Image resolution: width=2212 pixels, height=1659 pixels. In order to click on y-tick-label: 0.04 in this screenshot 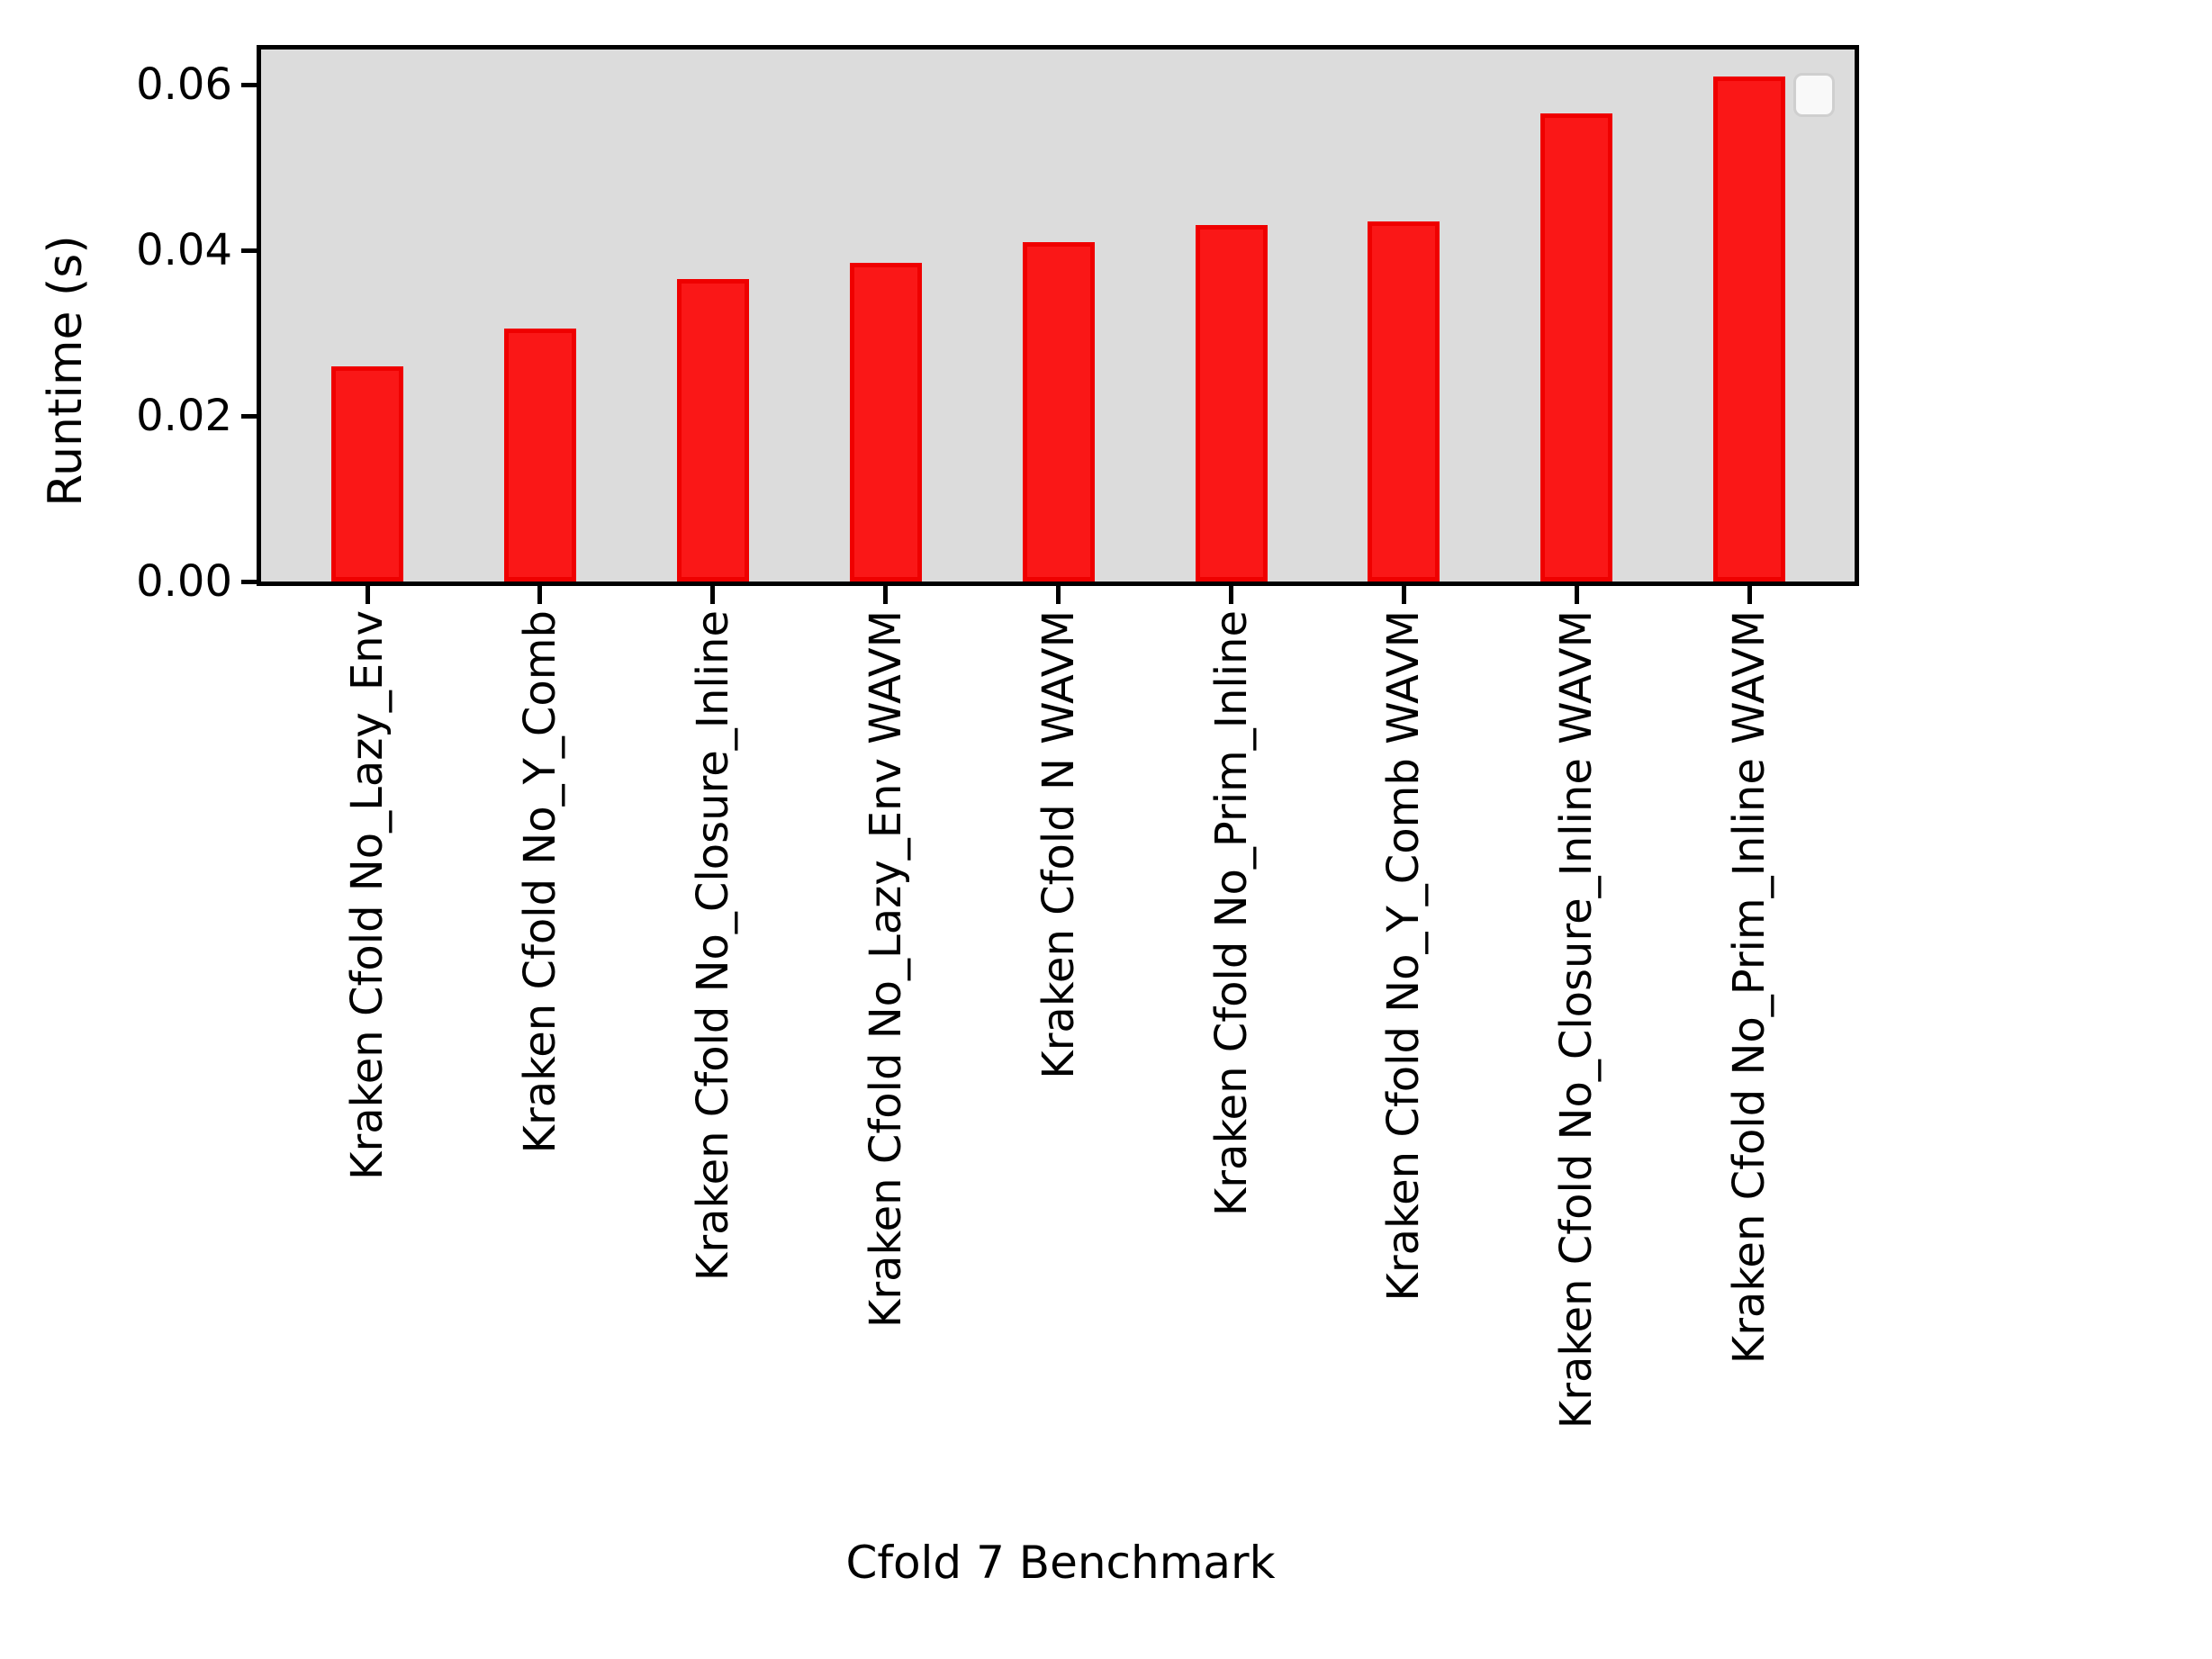, I will do `click(184, 250)`.